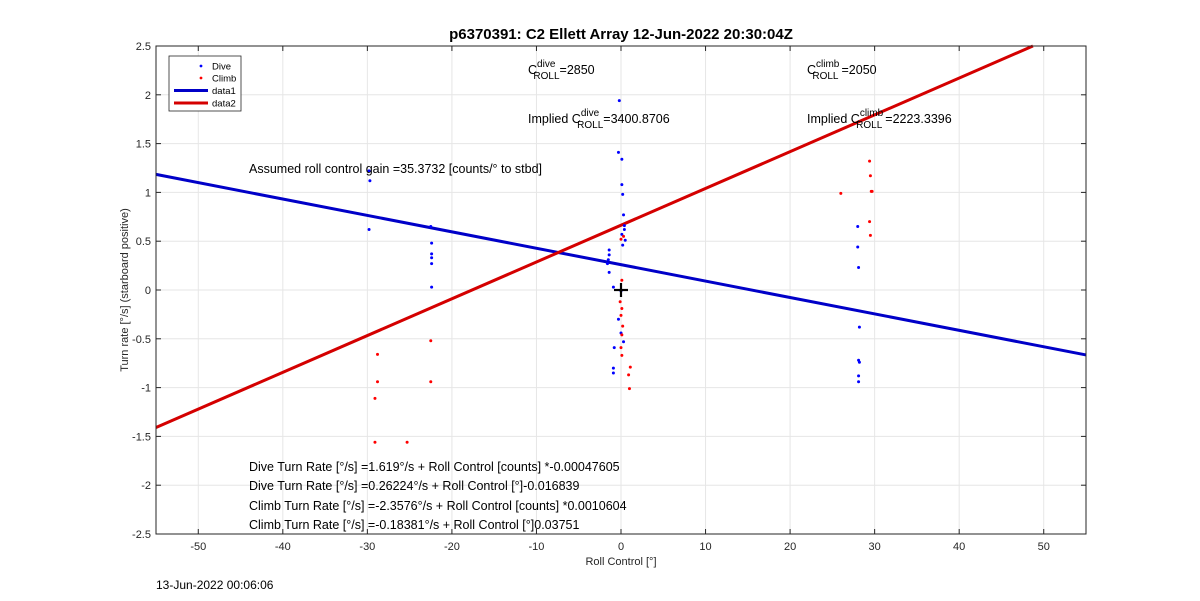 Image resolution: width=1200 pixels, height=601 pixels. Describe the element at coordinates (198, 547) in the screenshot. I see `x-tick-label: -50` at that location.